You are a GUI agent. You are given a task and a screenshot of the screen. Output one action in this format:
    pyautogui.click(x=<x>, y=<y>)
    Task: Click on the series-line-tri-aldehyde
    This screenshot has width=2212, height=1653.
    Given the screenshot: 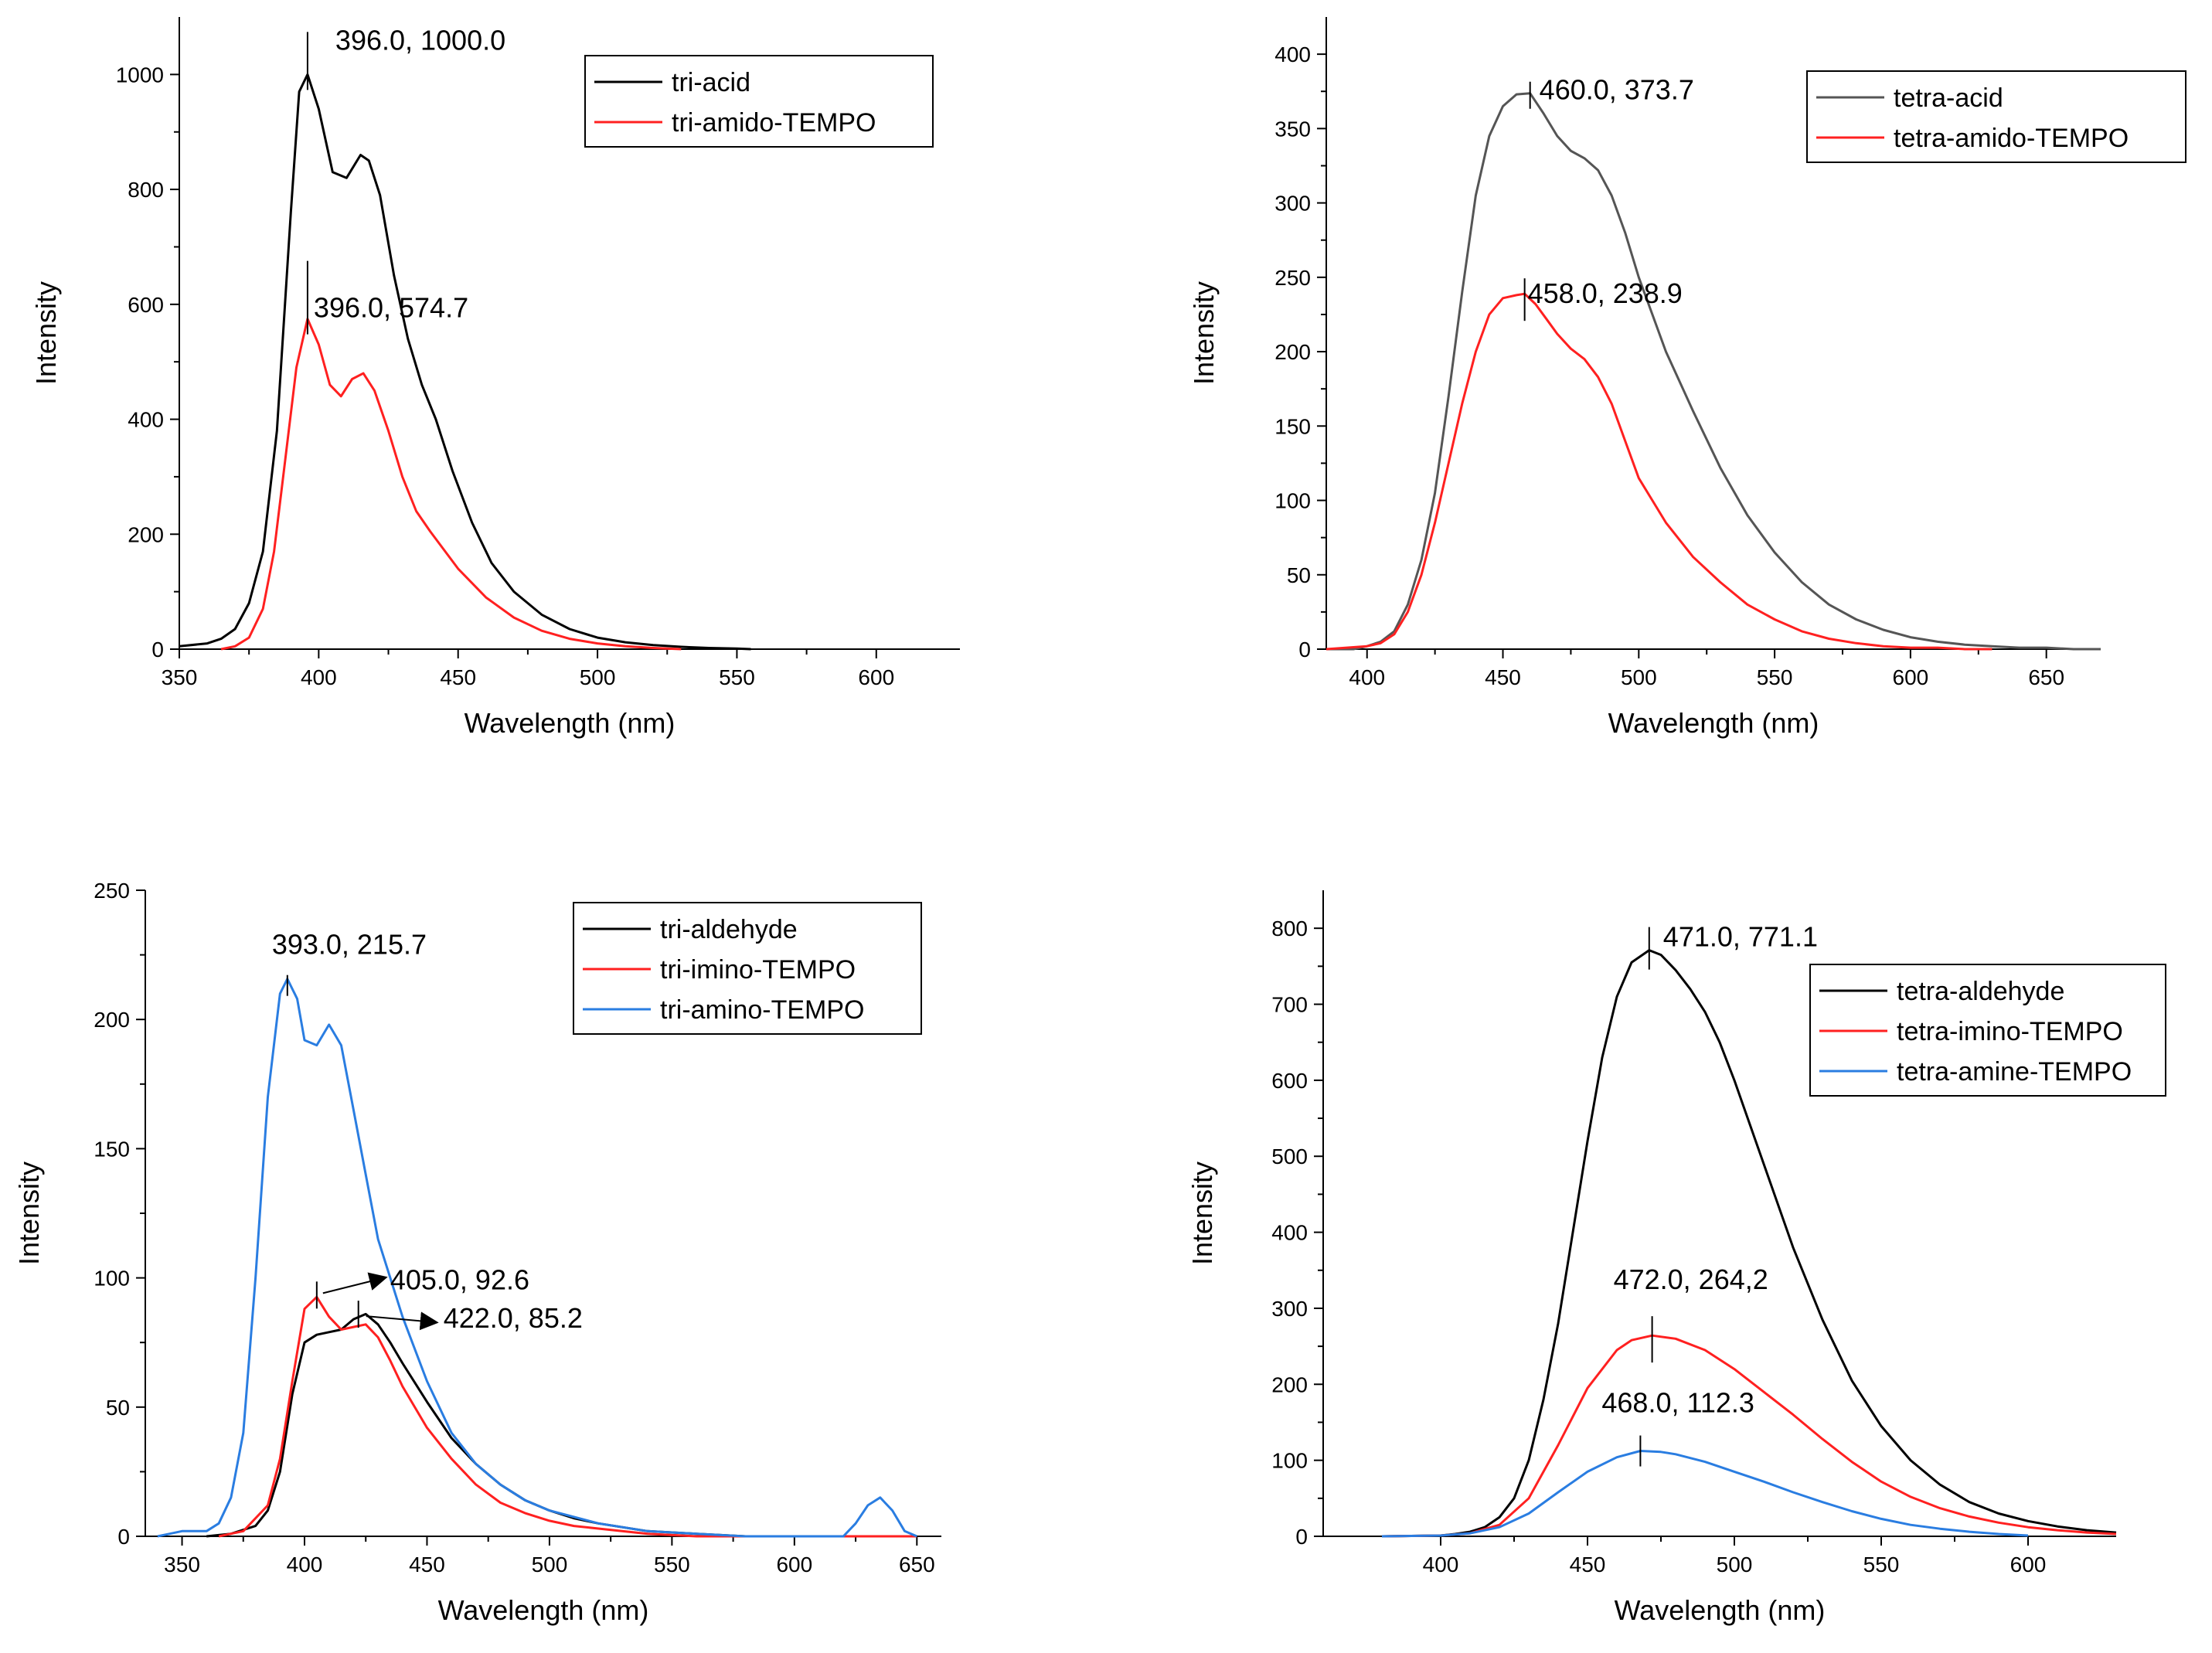 What is the action you would take?
    pyautogui.click(x=561, y=1425)
    